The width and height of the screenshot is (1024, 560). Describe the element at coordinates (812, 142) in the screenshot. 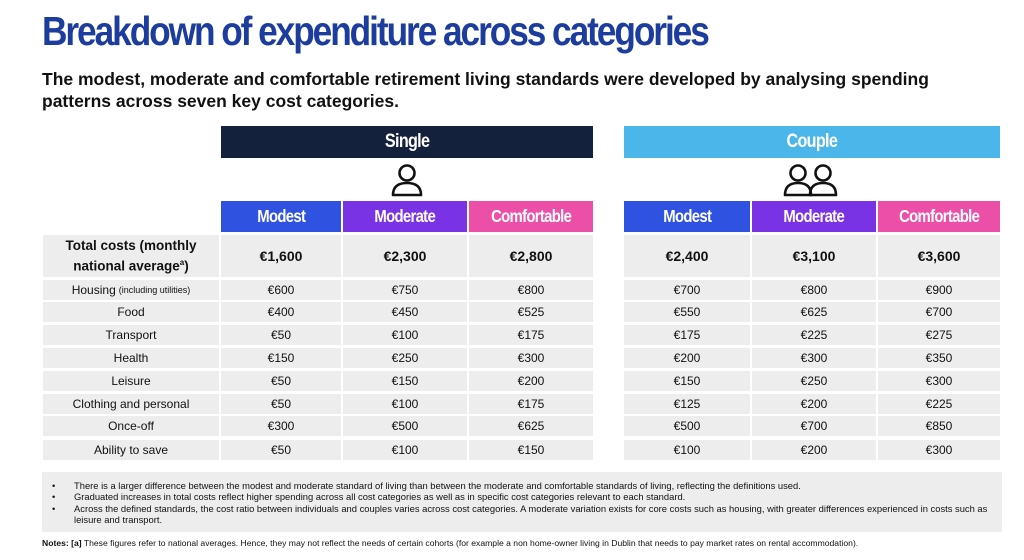

I see `couple-group-header: Couple` at that location.